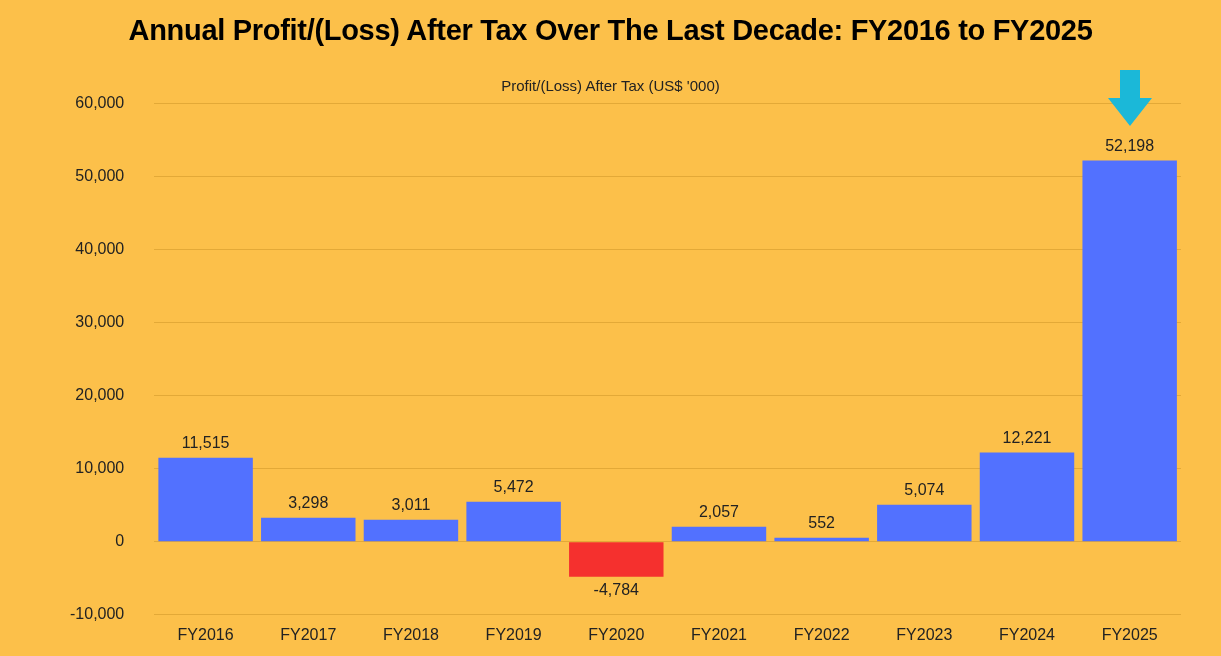 The width and height of the screenshot is (1221, 656). I want to click on data-label: 11,515, so click(205, 443).